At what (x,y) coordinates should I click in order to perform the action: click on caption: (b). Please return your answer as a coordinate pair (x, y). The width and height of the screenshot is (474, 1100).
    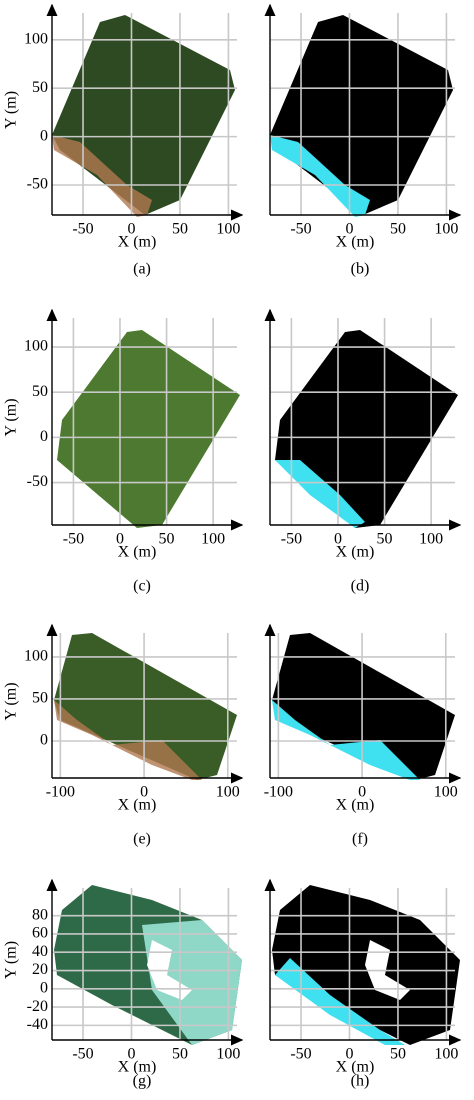
    Looking at the image, I should click on (360, 269).